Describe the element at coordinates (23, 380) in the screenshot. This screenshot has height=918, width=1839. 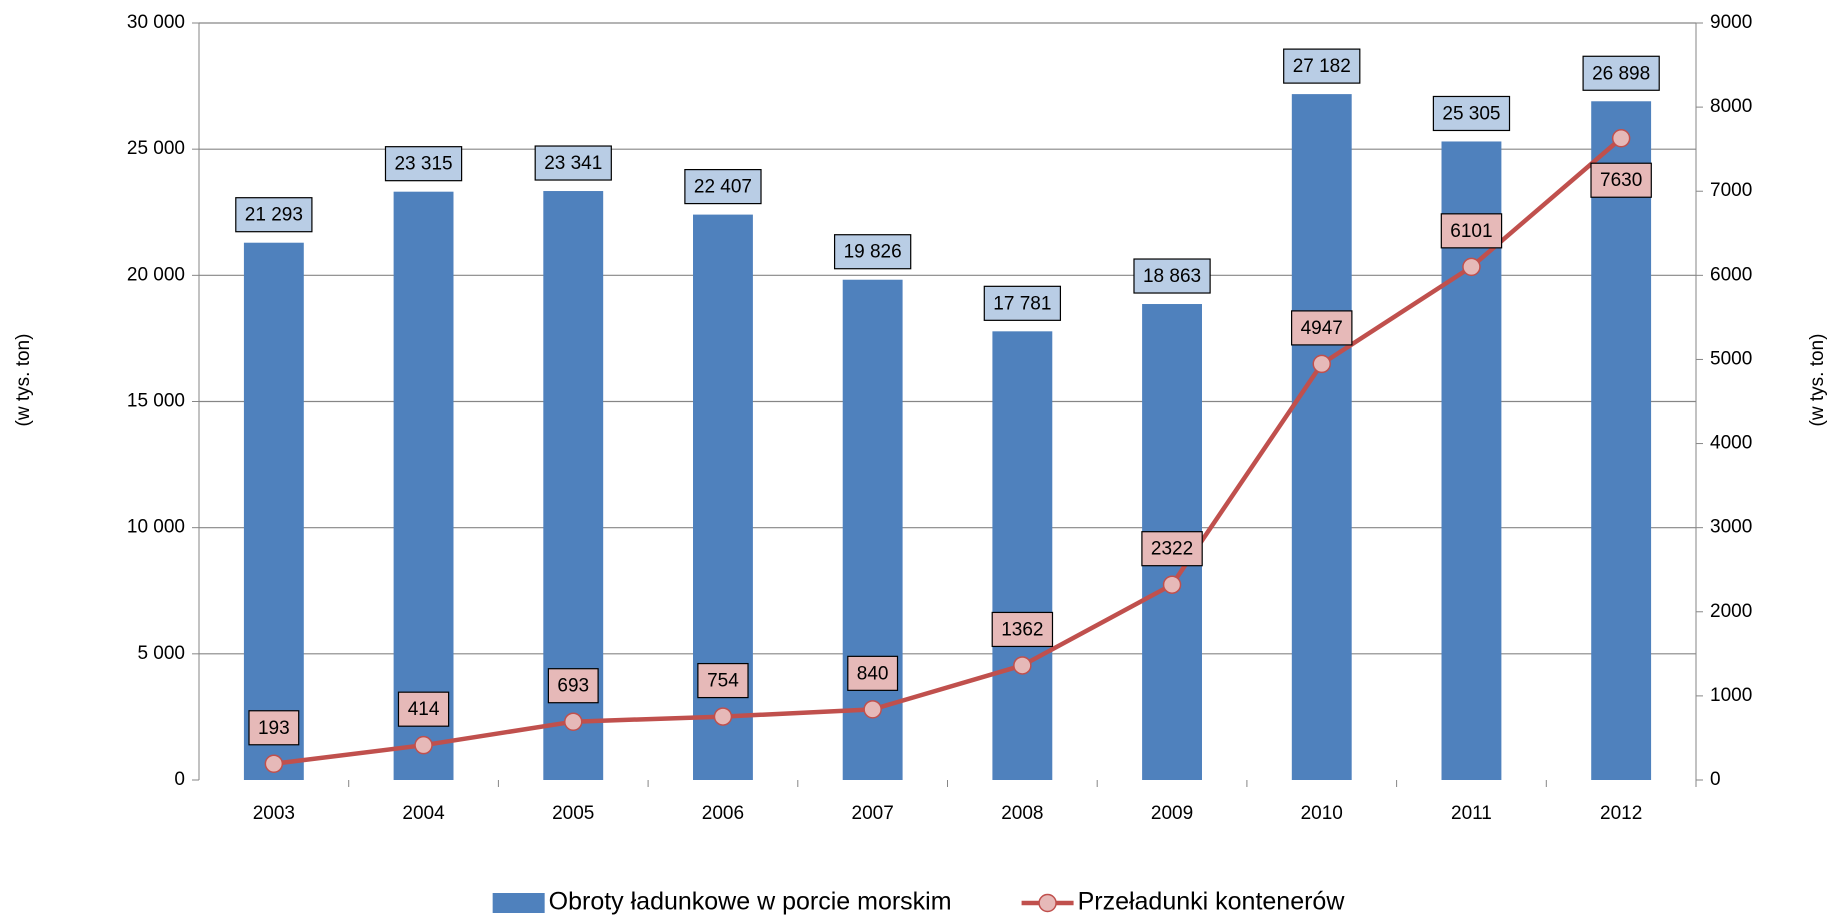
I see `y-axis-label: (w tys. ton)` at that location.